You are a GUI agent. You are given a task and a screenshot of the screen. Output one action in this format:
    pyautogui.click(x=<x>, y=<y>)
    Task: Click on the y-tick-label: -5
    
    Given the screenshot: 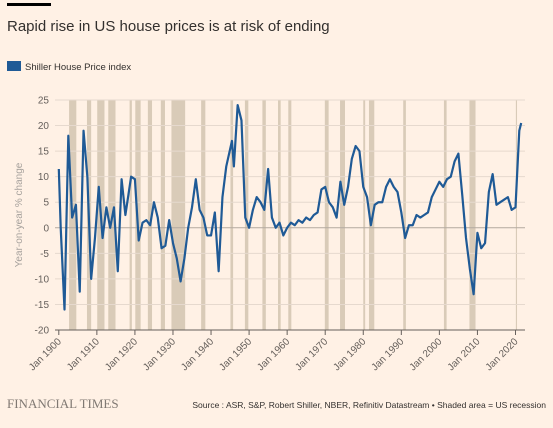 What is the action you would take?
    pyautogui.click(x=44, y=254)
    